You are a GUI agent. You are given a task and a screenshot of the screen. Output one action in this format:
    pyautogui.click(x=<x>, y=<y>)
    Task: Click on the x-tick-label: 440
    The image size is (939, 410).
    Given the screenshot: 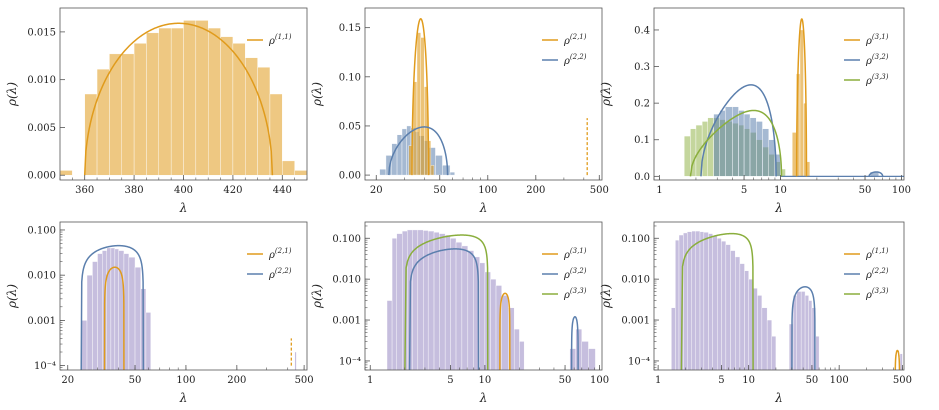 What is the action you would take?
    pyautogui.click(x=282, y=190)
    